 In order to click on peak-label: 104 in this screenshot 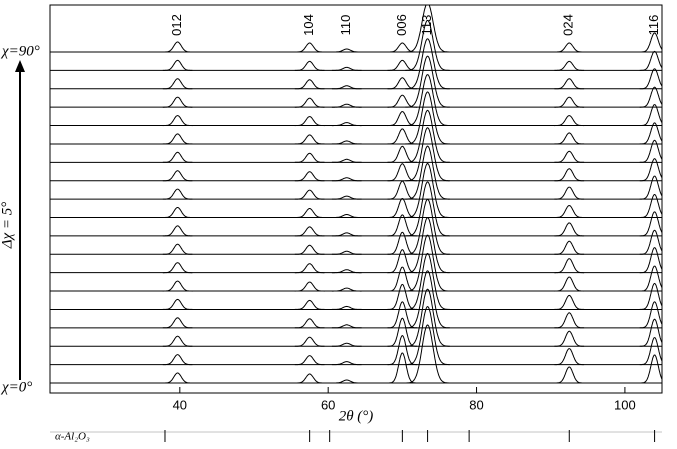, I will do `click(308, 25)`.